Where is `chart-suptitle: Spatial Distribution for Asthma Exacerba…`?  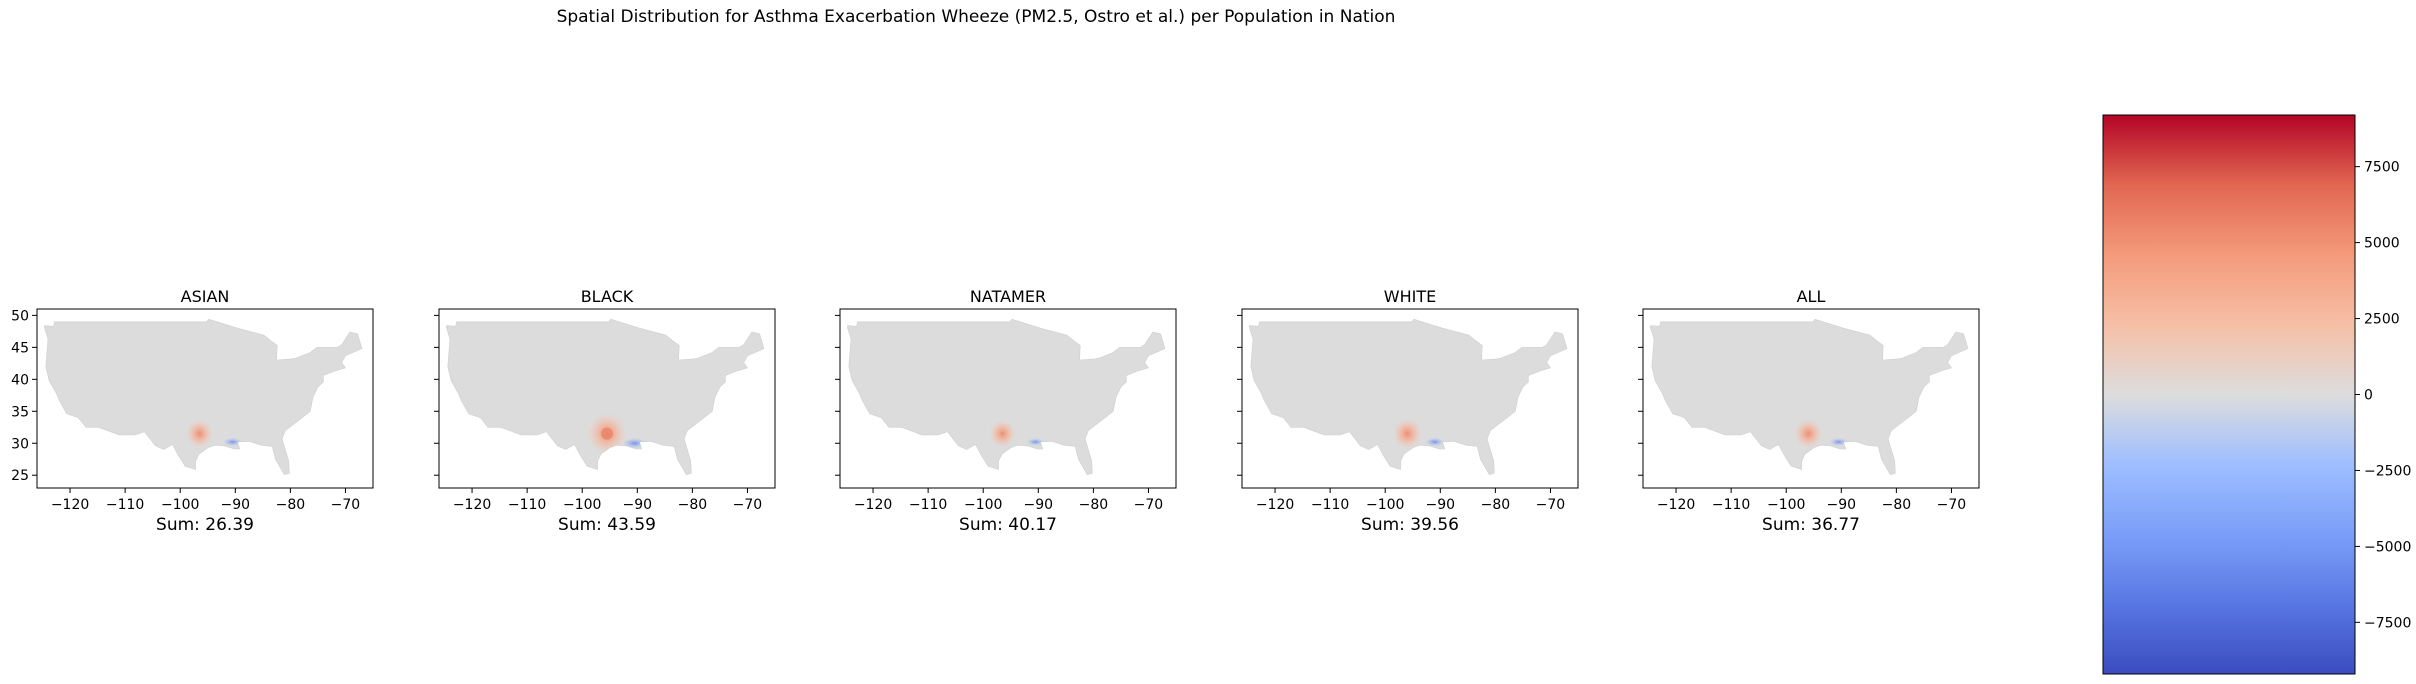
chart-suptitle: Spatial Distribution for Asthma Exacerba… is located at coordinates (976, 17).